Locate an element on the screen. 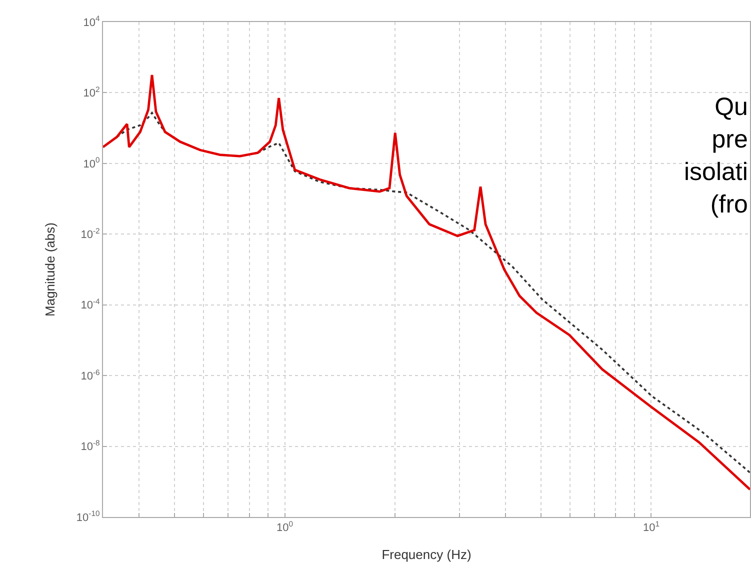  annotation: Qu pre isolati (fro is located at coordinates (716, 155).